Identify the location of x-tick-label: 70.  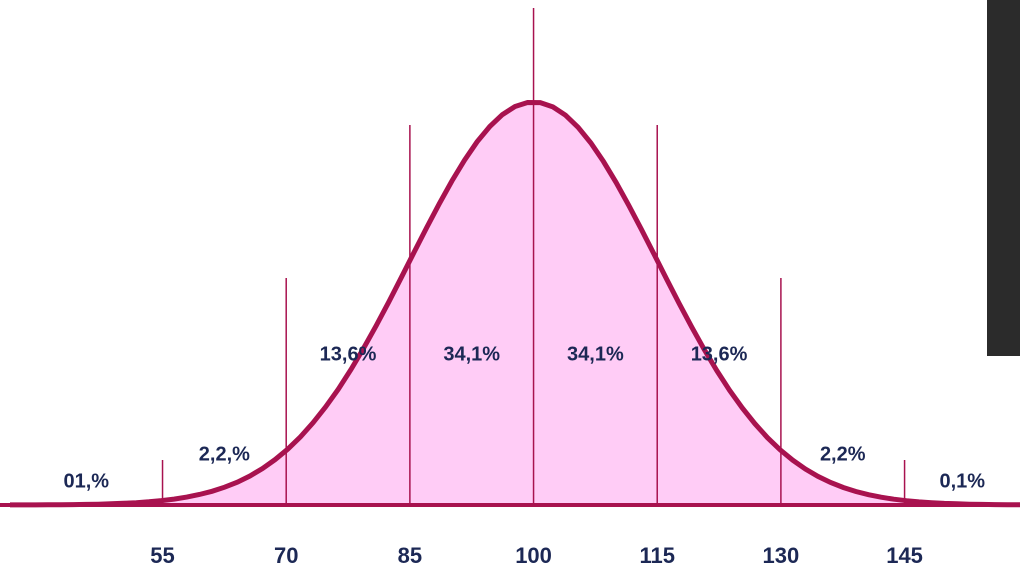
(286, 555).